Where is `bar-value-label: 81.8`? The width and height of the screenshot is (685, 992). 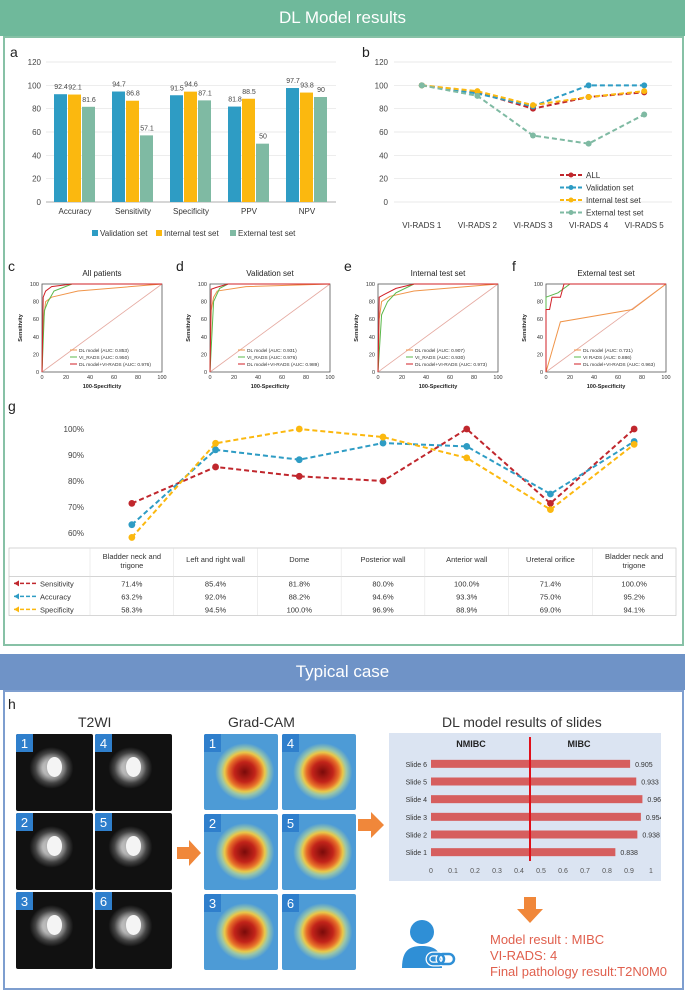 bar-value-label: 81.8 is located at coordinates (235, 100).